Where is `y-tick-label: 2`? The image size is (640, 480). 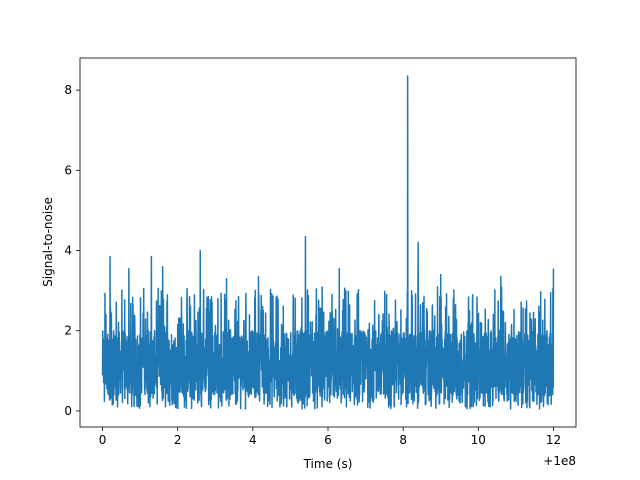
y-tick-label: 2 is located at coordinates (68, 331).